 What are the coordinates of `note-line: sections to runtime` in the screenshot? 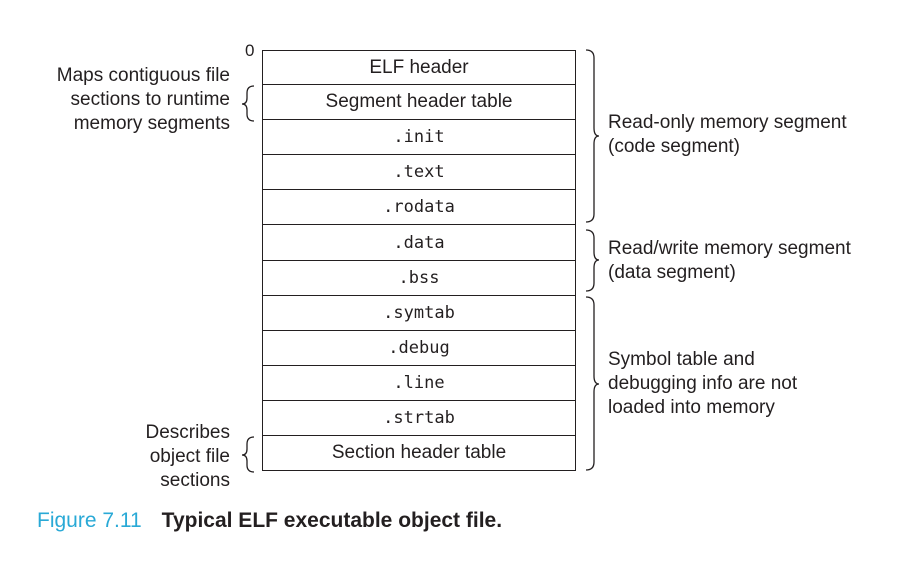 It's located at (150, 99).